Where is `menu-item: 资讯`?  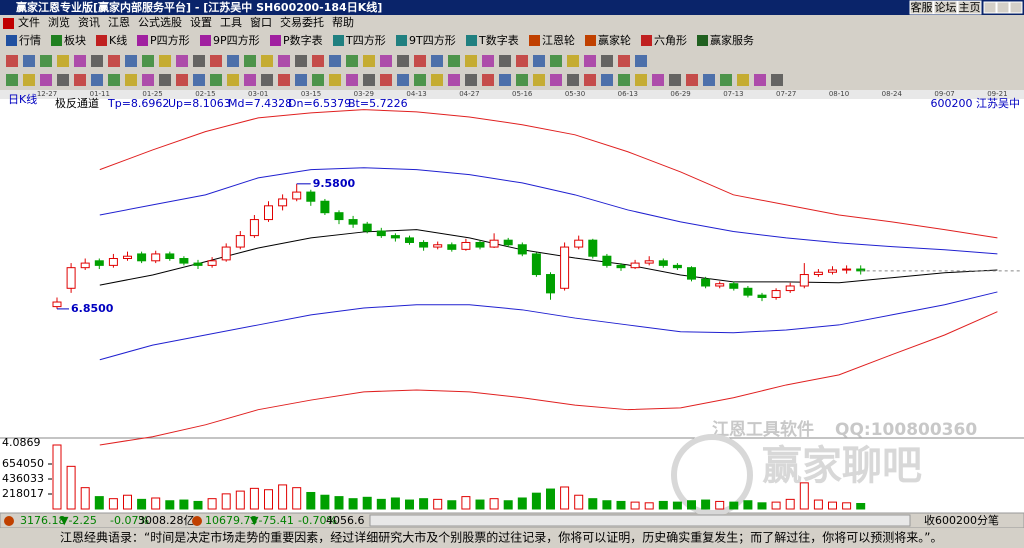 menu-item: 资讯 is located at coordinates (89, 22).